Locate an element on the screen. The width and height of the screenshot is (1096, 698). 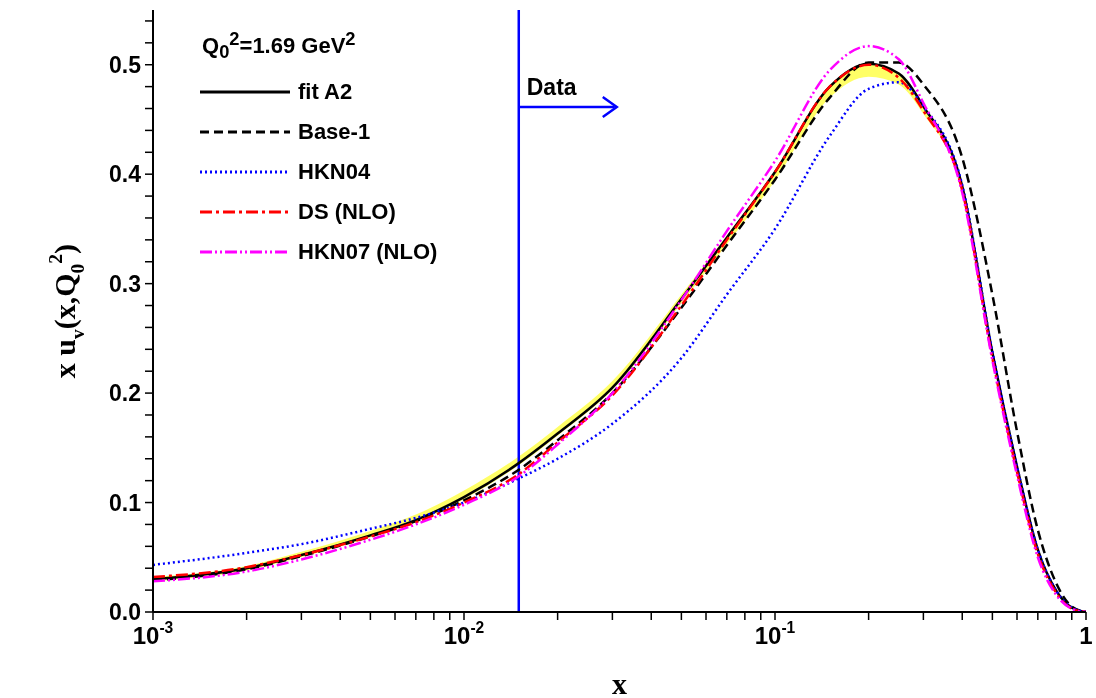
legend-label: HKN07 (NLO) is located at coordinates (368, 251).